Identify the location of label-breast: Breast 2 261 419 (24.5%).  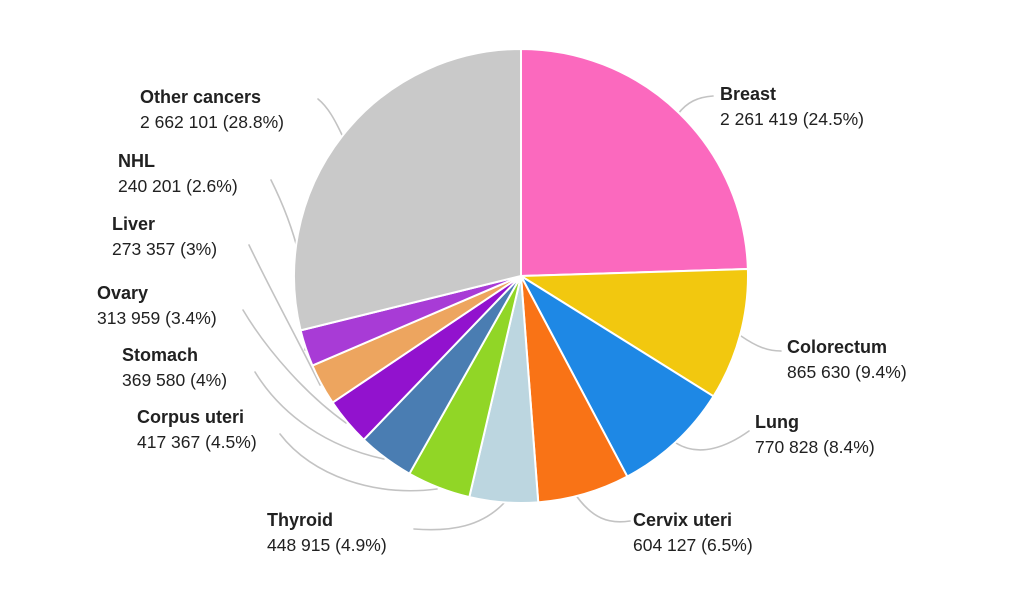
(792, 107).